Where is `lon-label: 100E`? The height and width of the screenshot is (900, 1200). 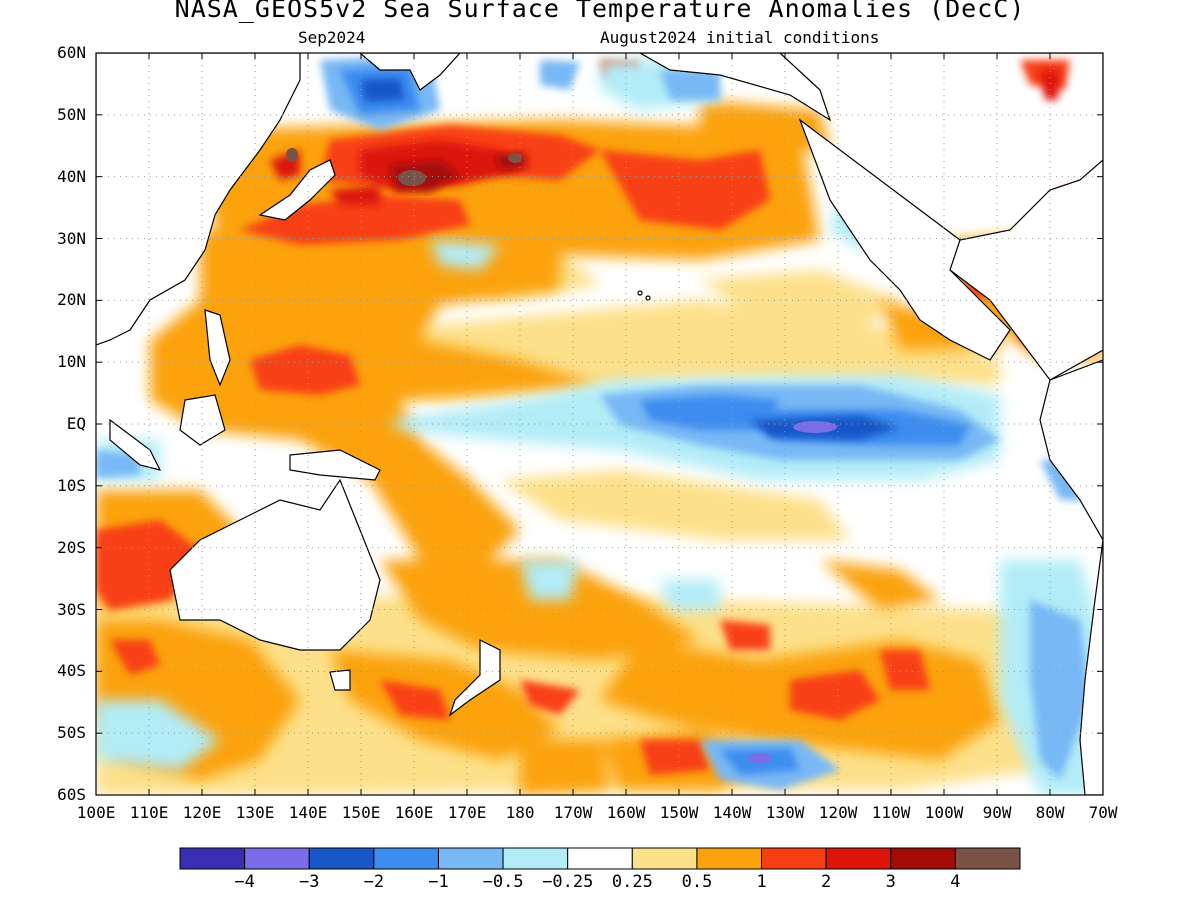
lon-label: 100E is located at coordinates (96, 812).